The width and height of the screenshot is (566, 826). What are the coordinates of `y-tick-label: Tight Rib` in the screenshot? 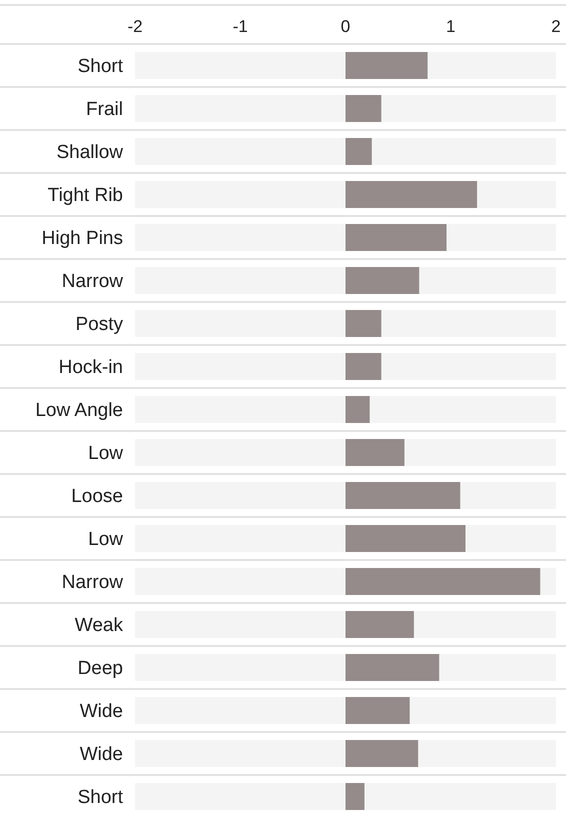 It's located at (85, 195).